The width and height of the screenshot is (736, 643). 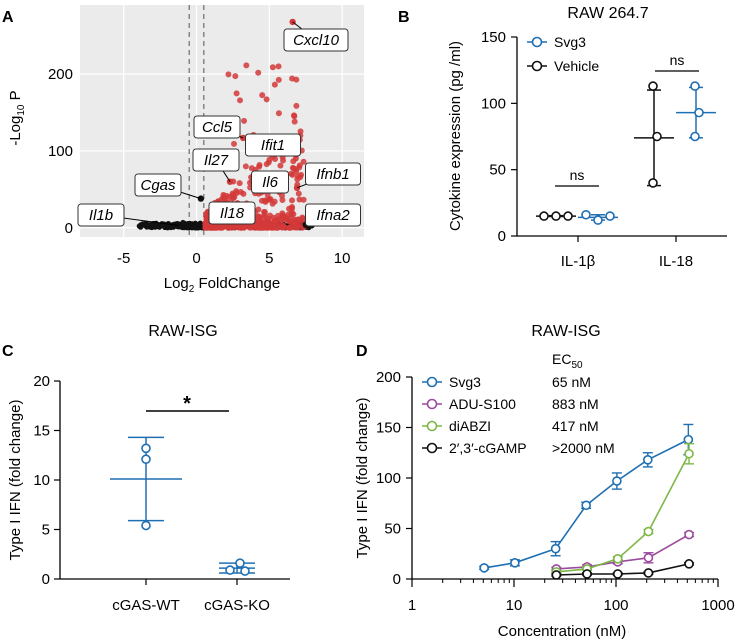 What do you see at coordinates (514, 605) in the screenshot?
I see `dose-x-tick-label: 10` at bounding box center [514, 605].